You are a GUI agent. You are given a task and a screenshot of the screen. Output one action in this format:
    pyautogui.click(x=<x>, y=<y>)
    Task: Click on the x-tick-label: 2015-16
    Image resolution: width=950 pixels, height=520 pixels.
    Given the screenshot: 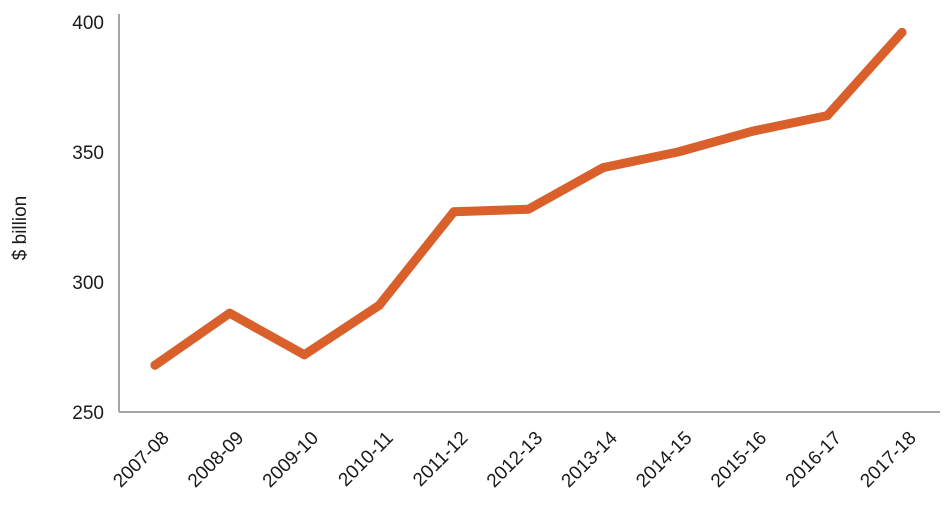 What is the action you would take?
    pyautogui.click(x=739, y=460)
    